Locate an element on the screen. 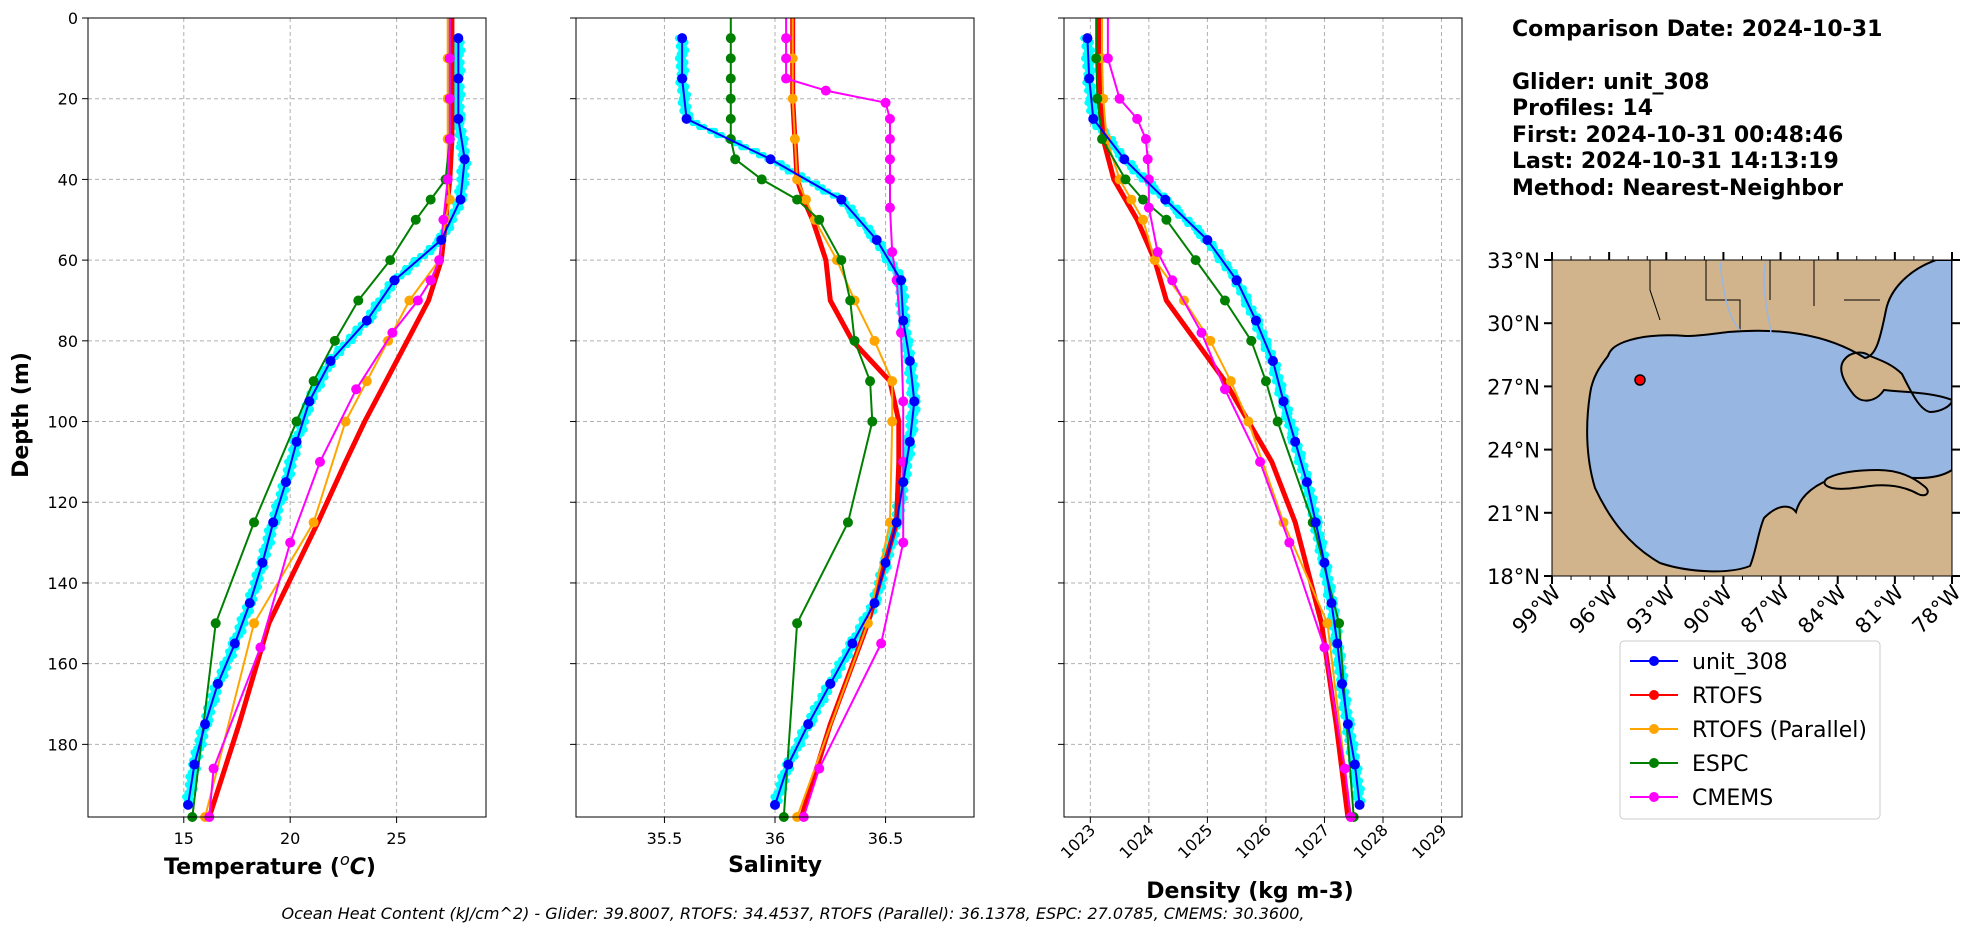 Image resolution: width=1987 pixels, height=934 pixels. series-line-rtofs is located at coordinates (330, 418).